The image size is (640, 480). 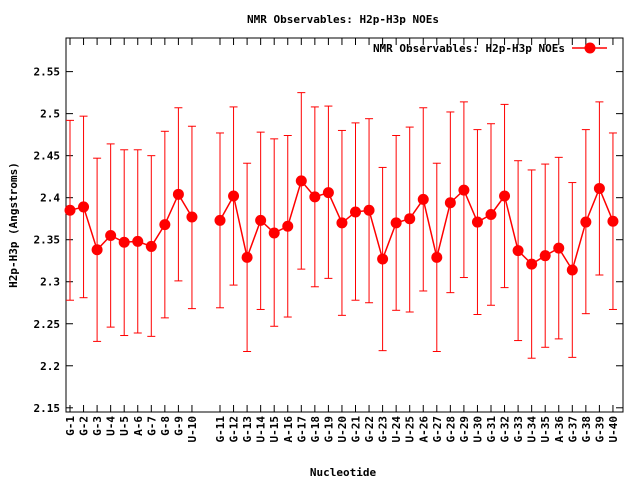 What do you see at coordinates (47, 156) in the screenshot?
I see `y-tick-label: 2.45` at bounding box center [47, 156].